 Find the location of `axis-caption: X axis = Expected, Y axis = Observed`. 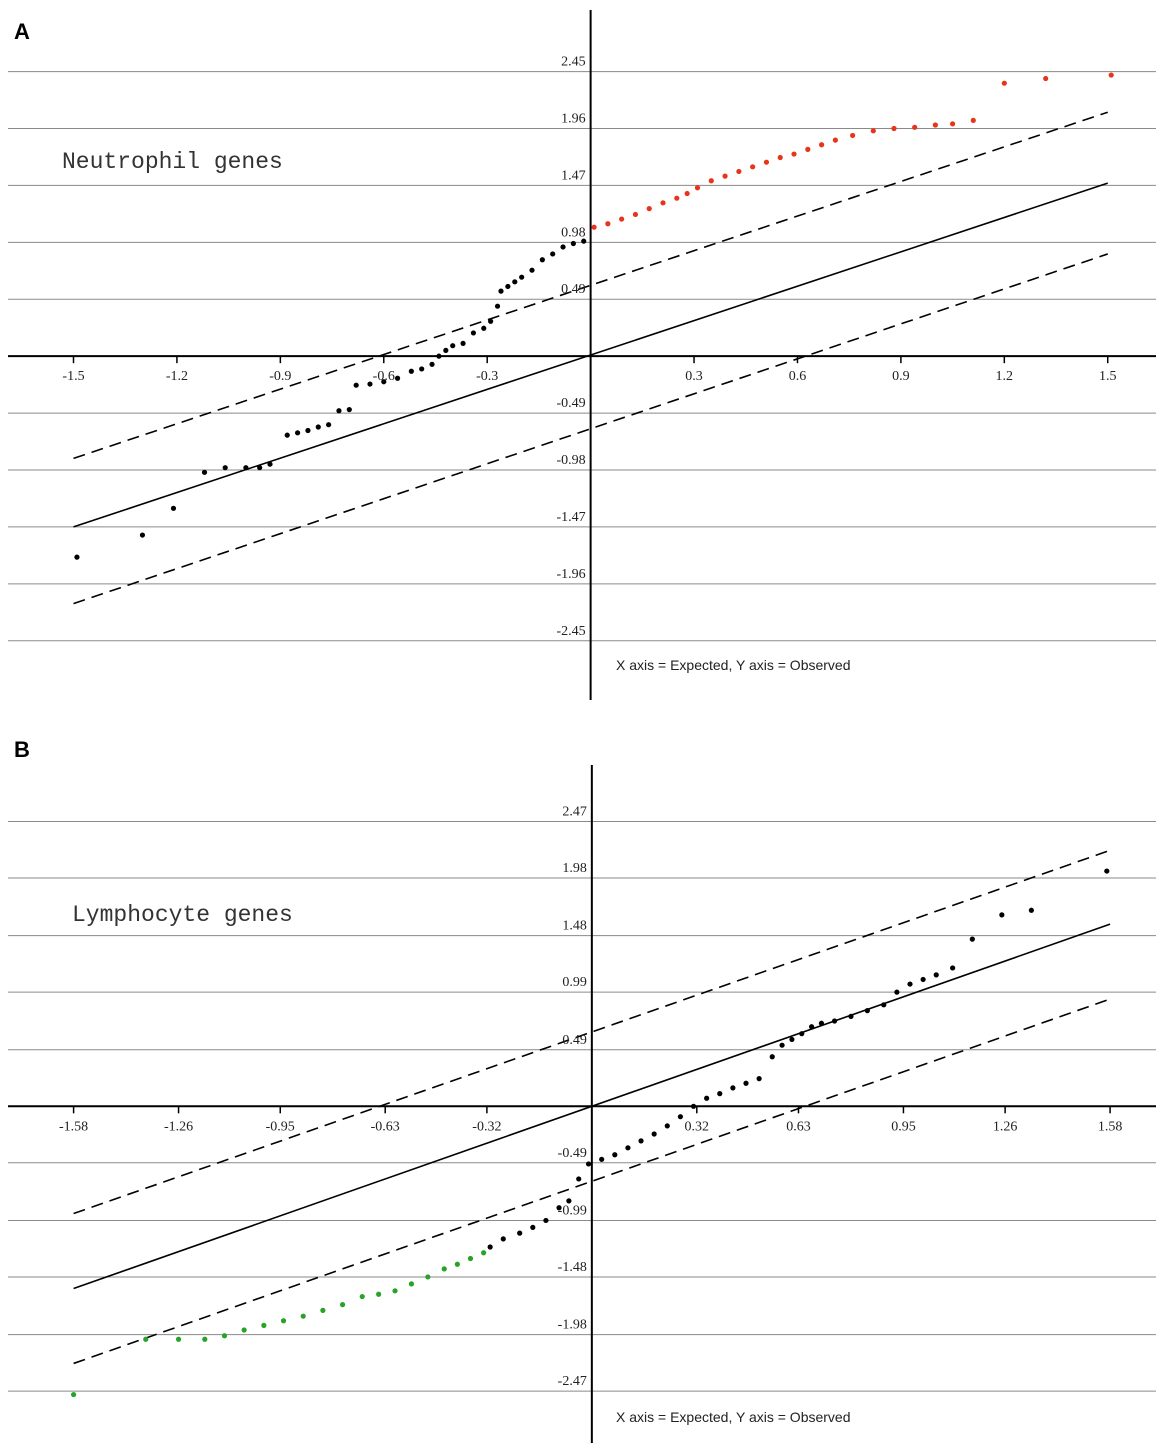

axis-caption: X axis = Expected, Y axis = Observed is located at coordinates (733, 665).